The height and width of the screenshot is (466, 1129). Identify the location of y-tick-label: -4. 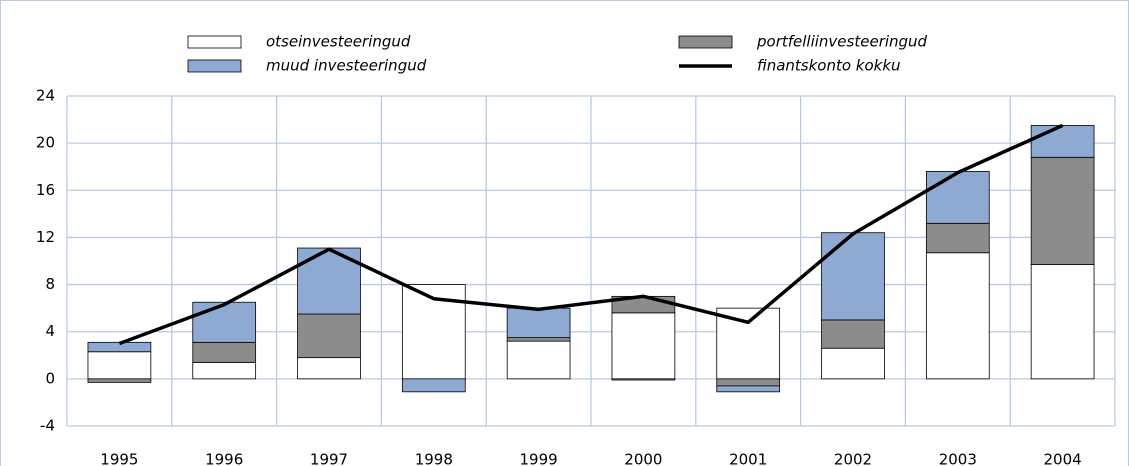
(47, 426).